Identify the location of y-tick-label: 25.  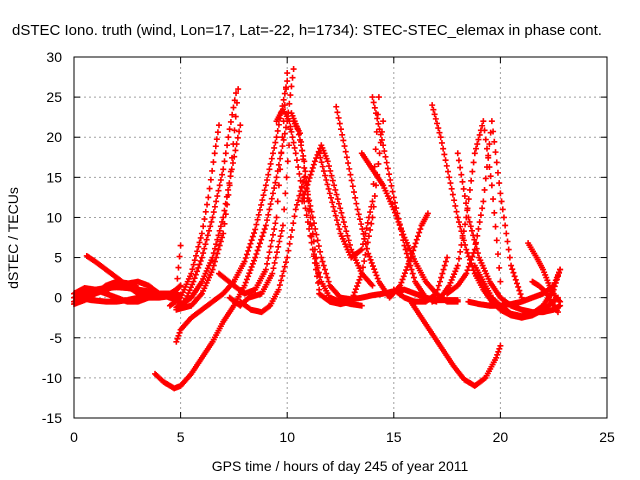
(54, 97).